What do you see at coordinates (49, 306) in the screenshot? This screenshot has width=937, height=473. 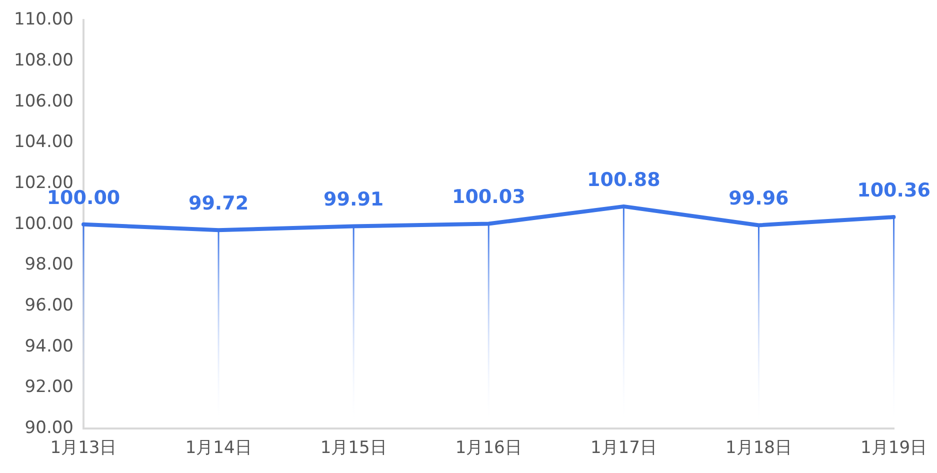 I see `y-tick-label: 96.00` at bounding box center [49, 306].